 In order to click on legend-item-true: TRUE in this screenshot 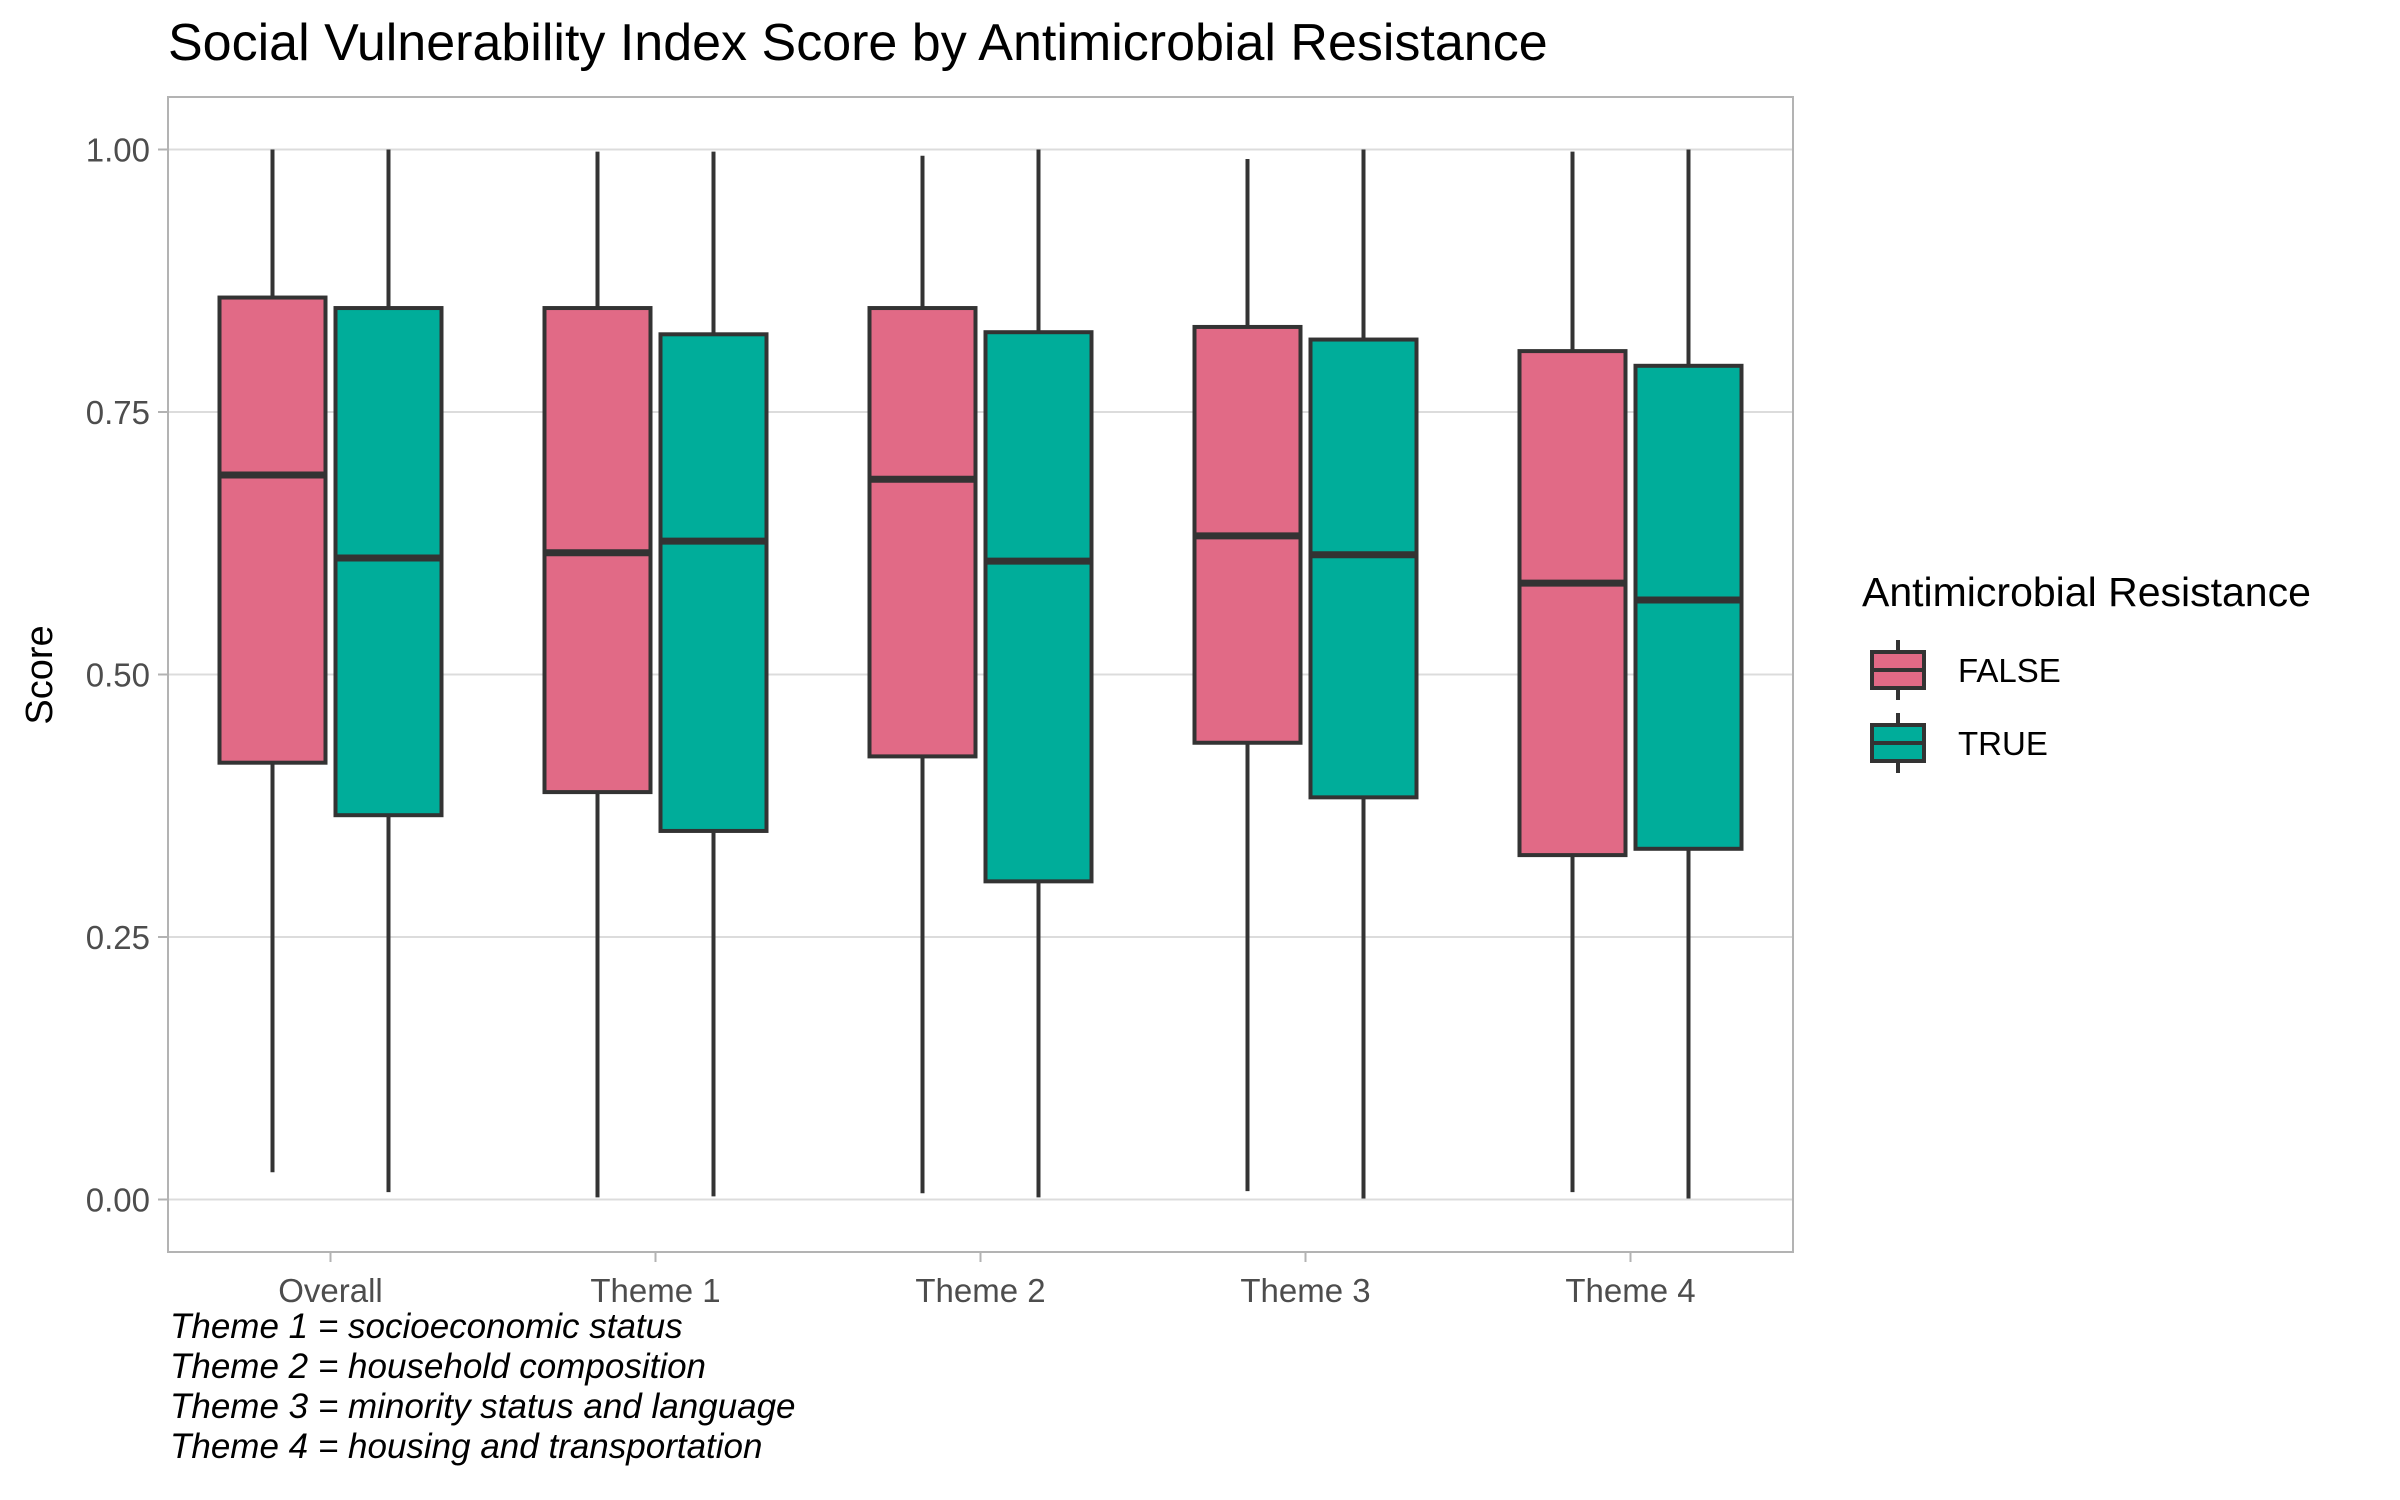, I will do `click(1959, 743)`.